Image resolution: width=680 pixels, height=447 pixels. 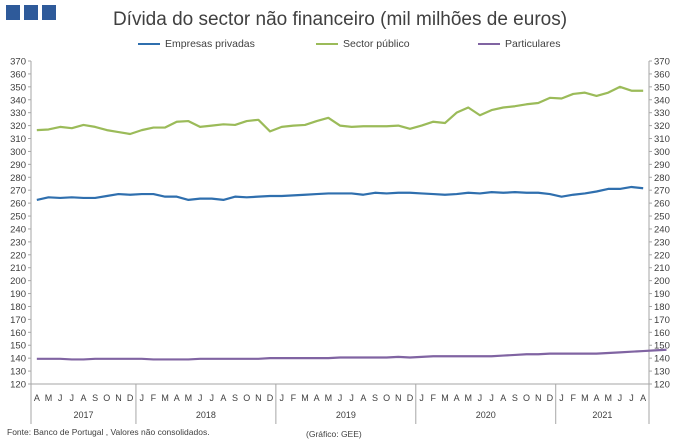 What do you see at coordinates (662, 242) in the screenshot?
I see `y-tick-label-right: 230` at bounding box center [662, 242].